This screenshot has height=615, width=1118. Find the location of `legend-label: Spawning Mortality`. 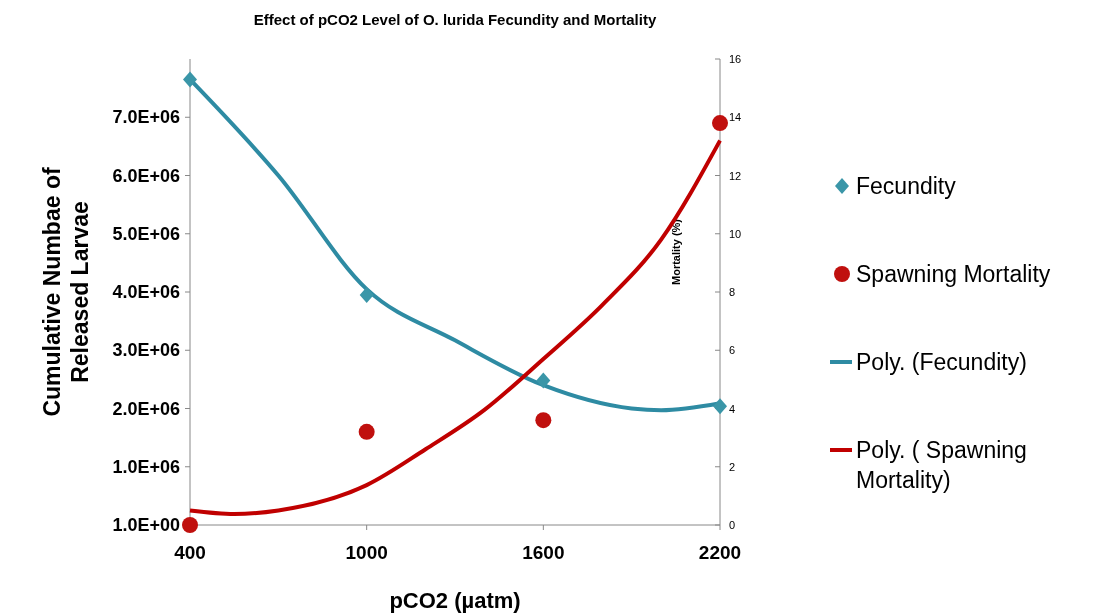

legend-label: Spawning Mortality is located at coordinates (953, 274).